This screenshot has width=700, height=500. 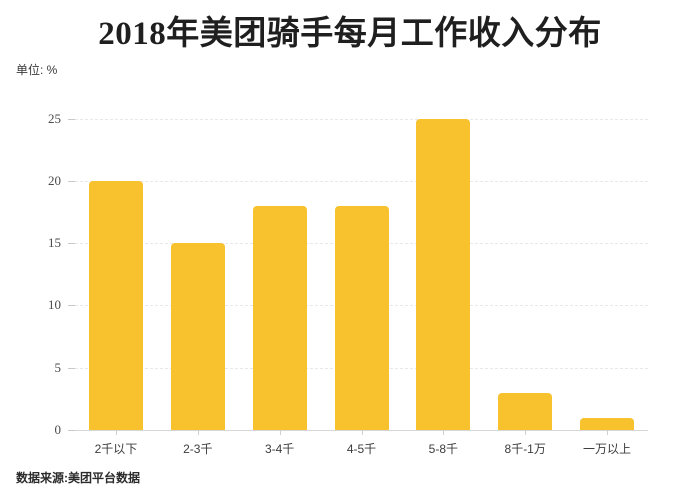 What do you see at coordinates (37, 70) in the screenshot?
I see `unit-label: 单位: %` at bounding box center [37, 70].